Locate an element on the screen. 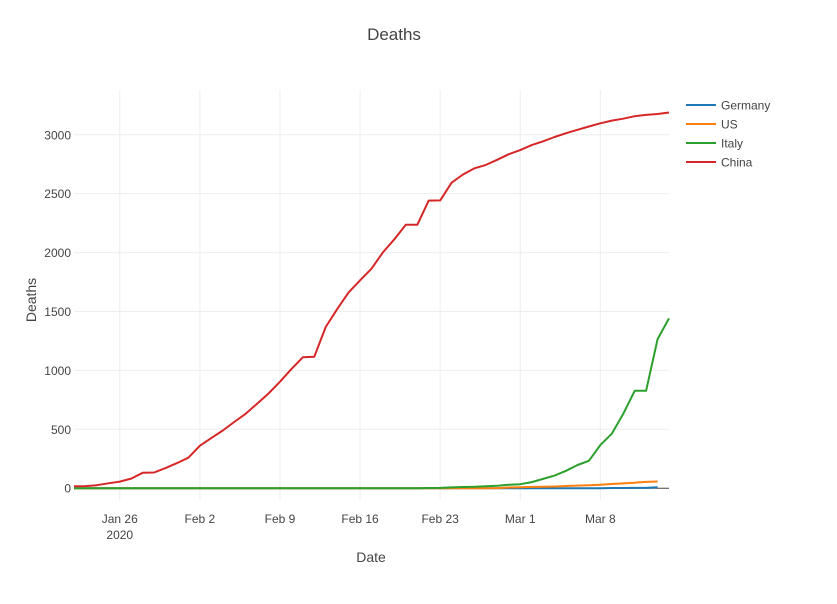 The height and width of the screenshot is (604, 837). y-tick-label: 1500 is located at coordinates (57, 312).